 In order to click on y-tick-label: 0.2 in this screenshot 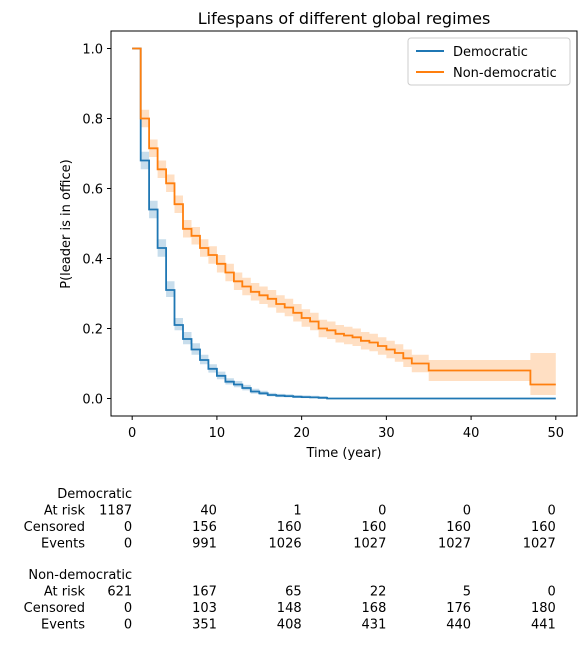, I will do `click(92, 330)`.